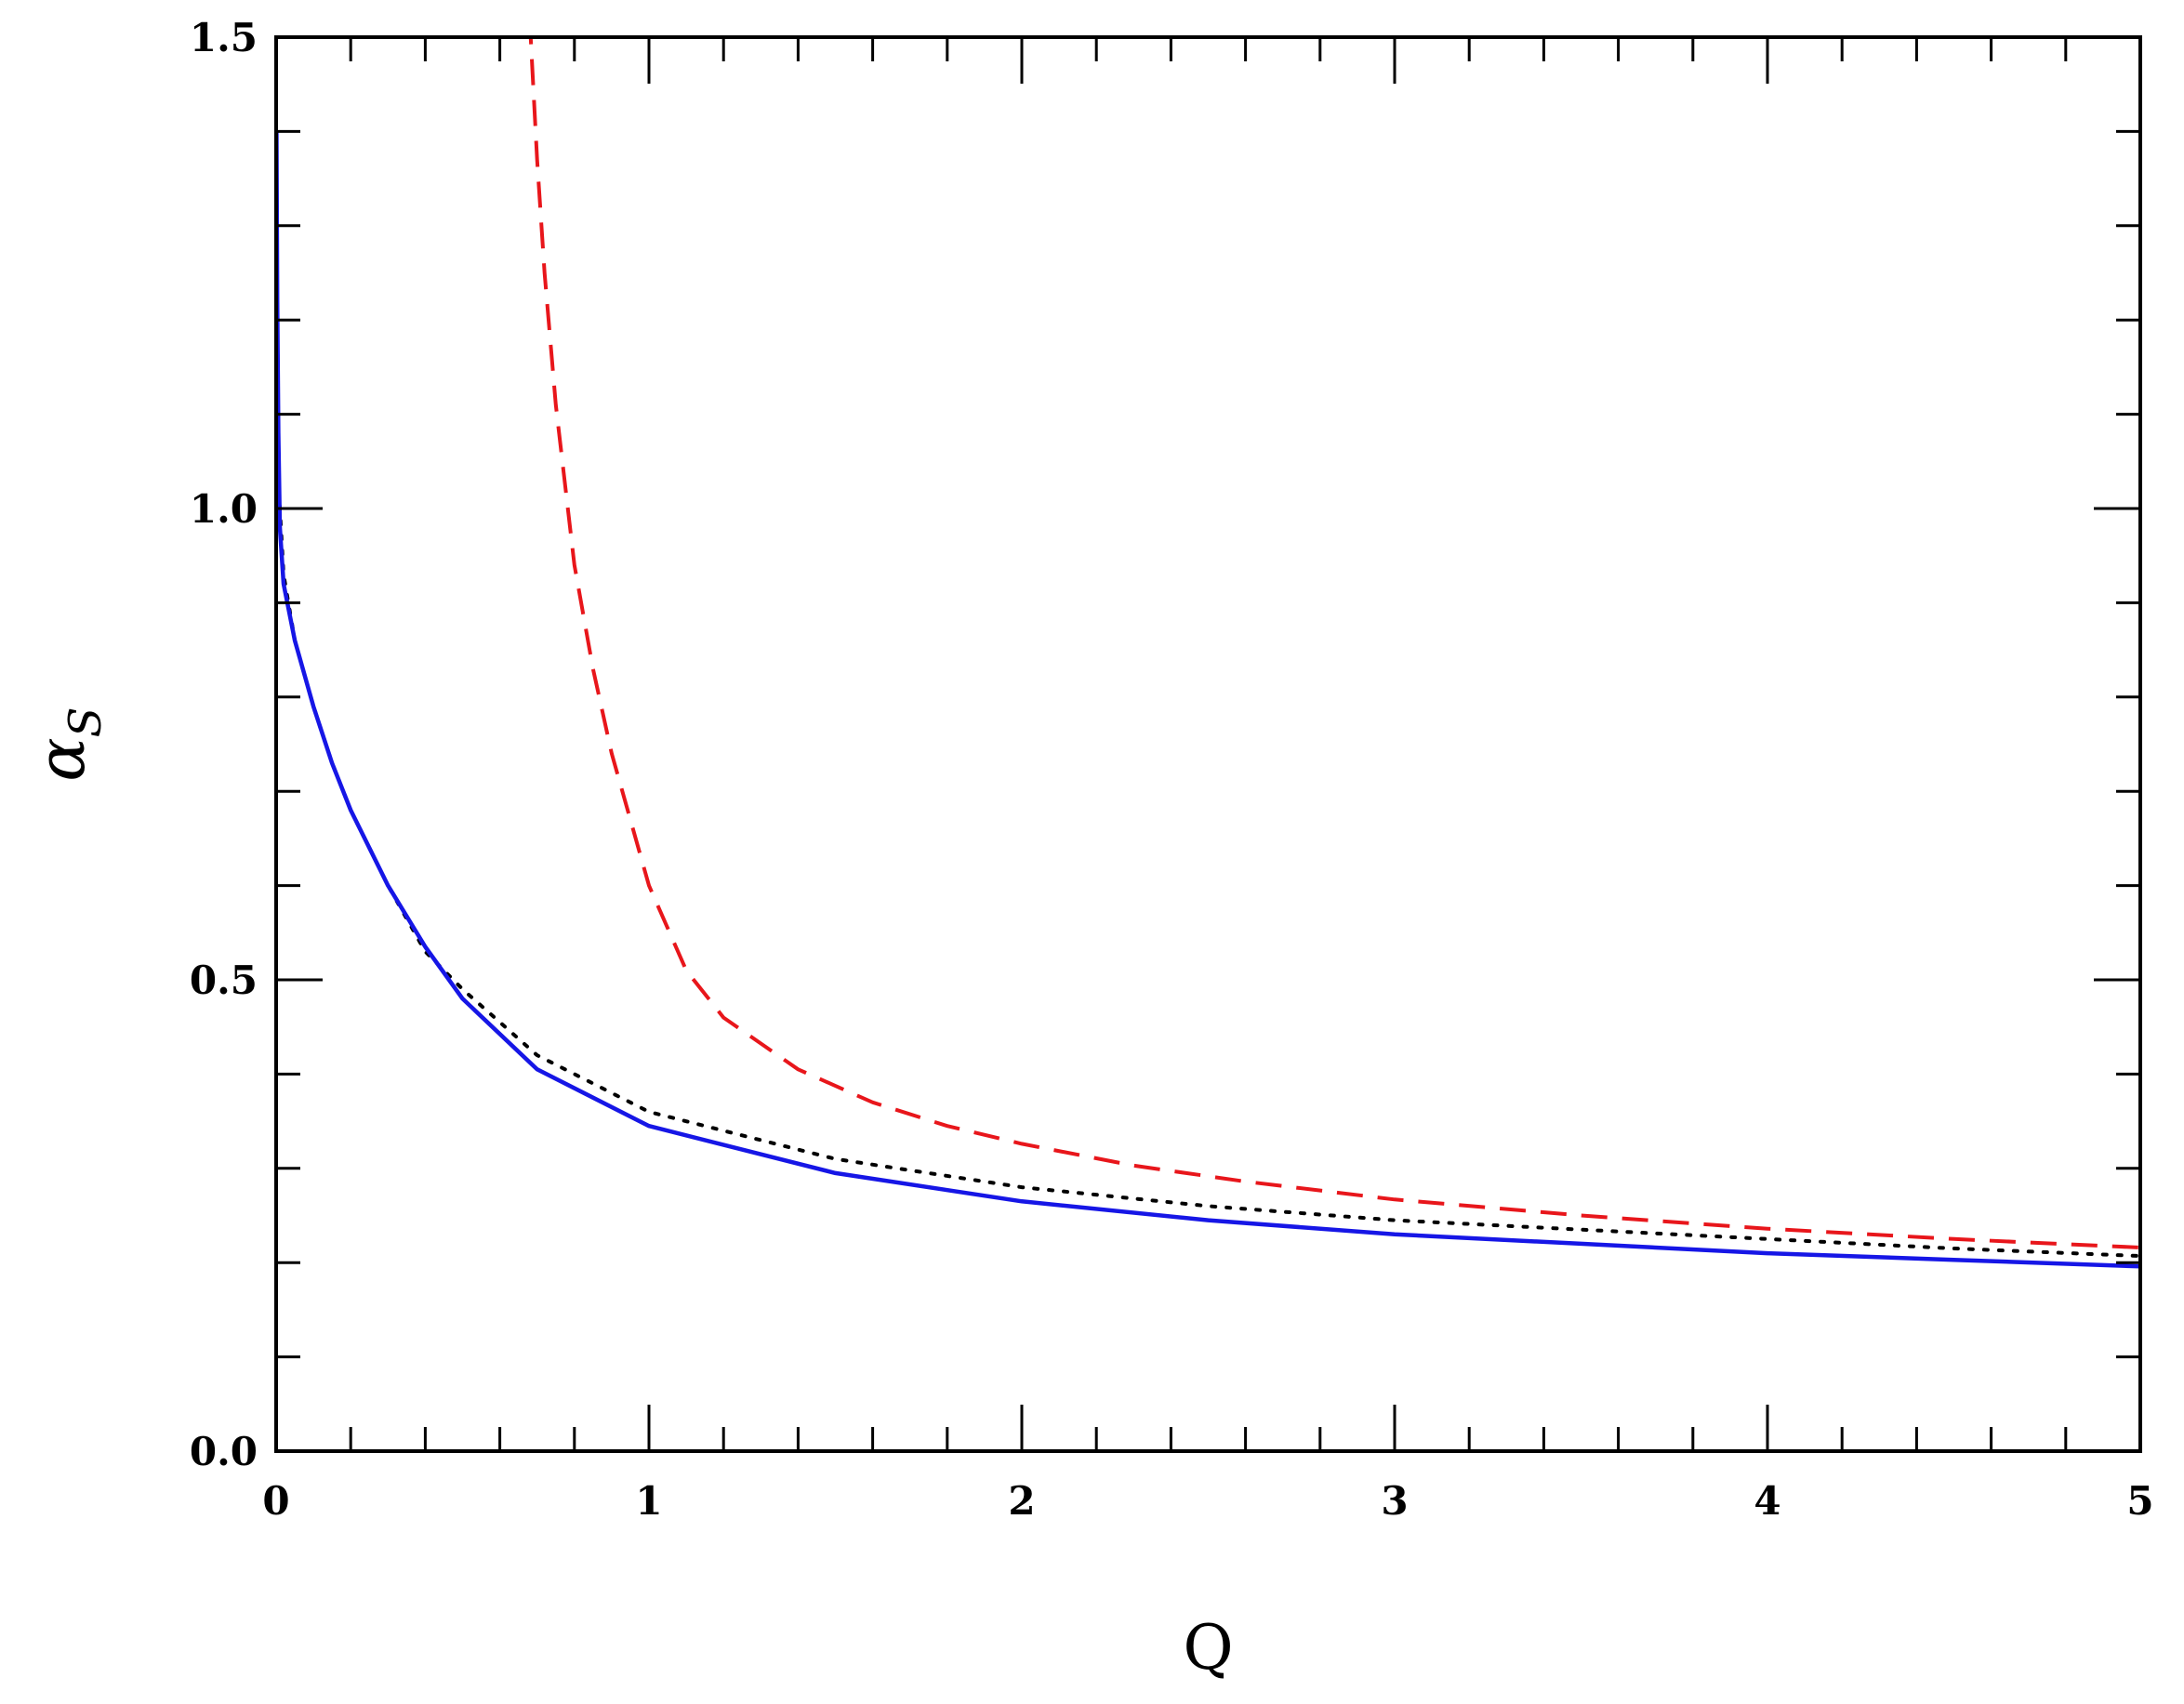 The height and width of the screenshot is (1704, 2184). Describe the element at coordinates (1208, 1648) in the screenshot. I see `x-axis-title: Q` at that location.